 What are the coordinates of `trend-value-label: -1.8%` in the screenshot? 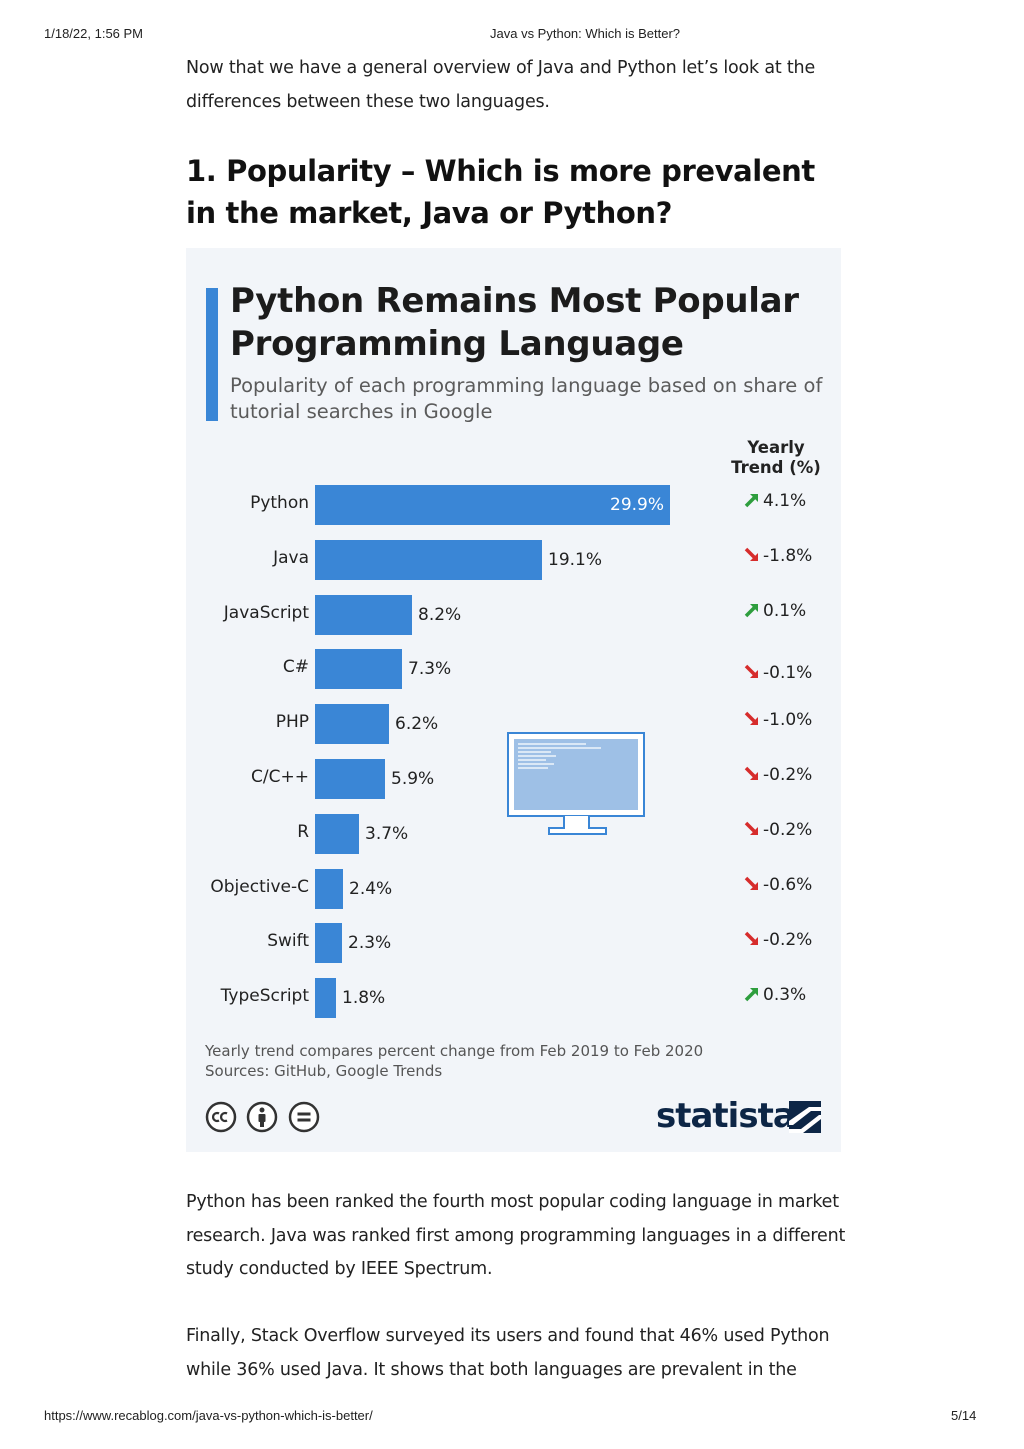 It's located at (788, 556).